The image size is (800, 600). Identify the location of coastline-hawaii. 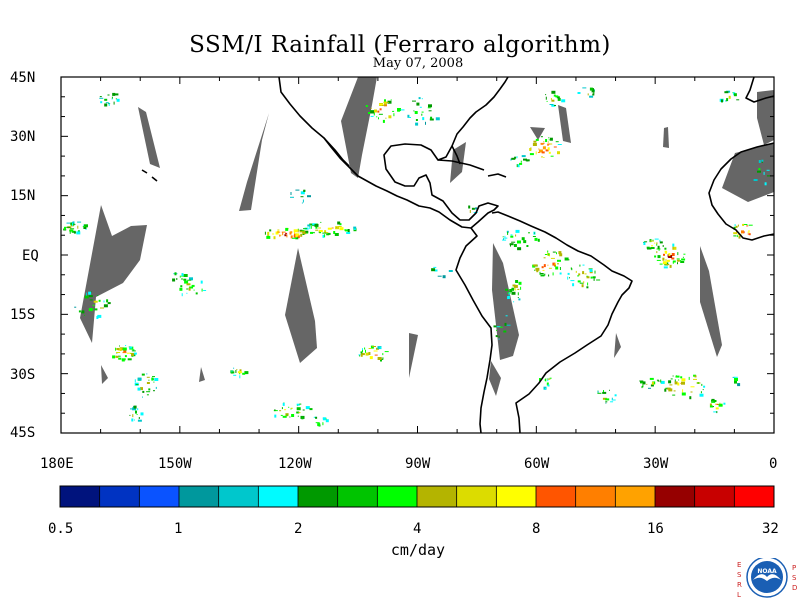
(149, 175).